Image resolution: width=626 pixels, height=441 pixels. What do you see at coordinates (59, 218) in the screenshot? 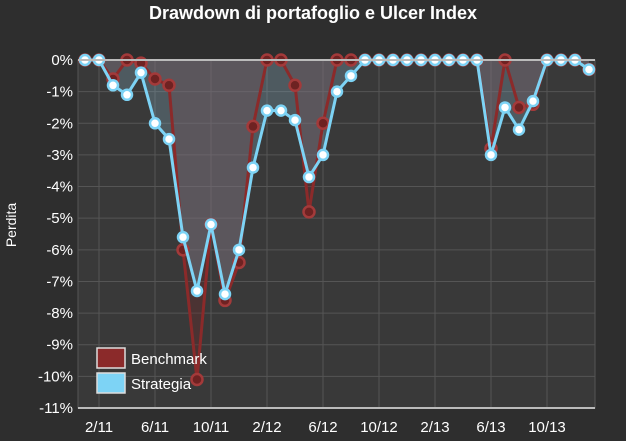
I see `y-tick-label: -5%` at bounding box center [59, 218].